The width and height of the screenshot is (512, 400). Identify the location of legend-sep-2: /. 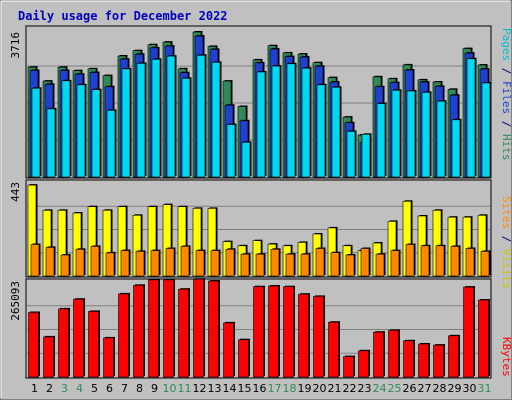
(506, 124).